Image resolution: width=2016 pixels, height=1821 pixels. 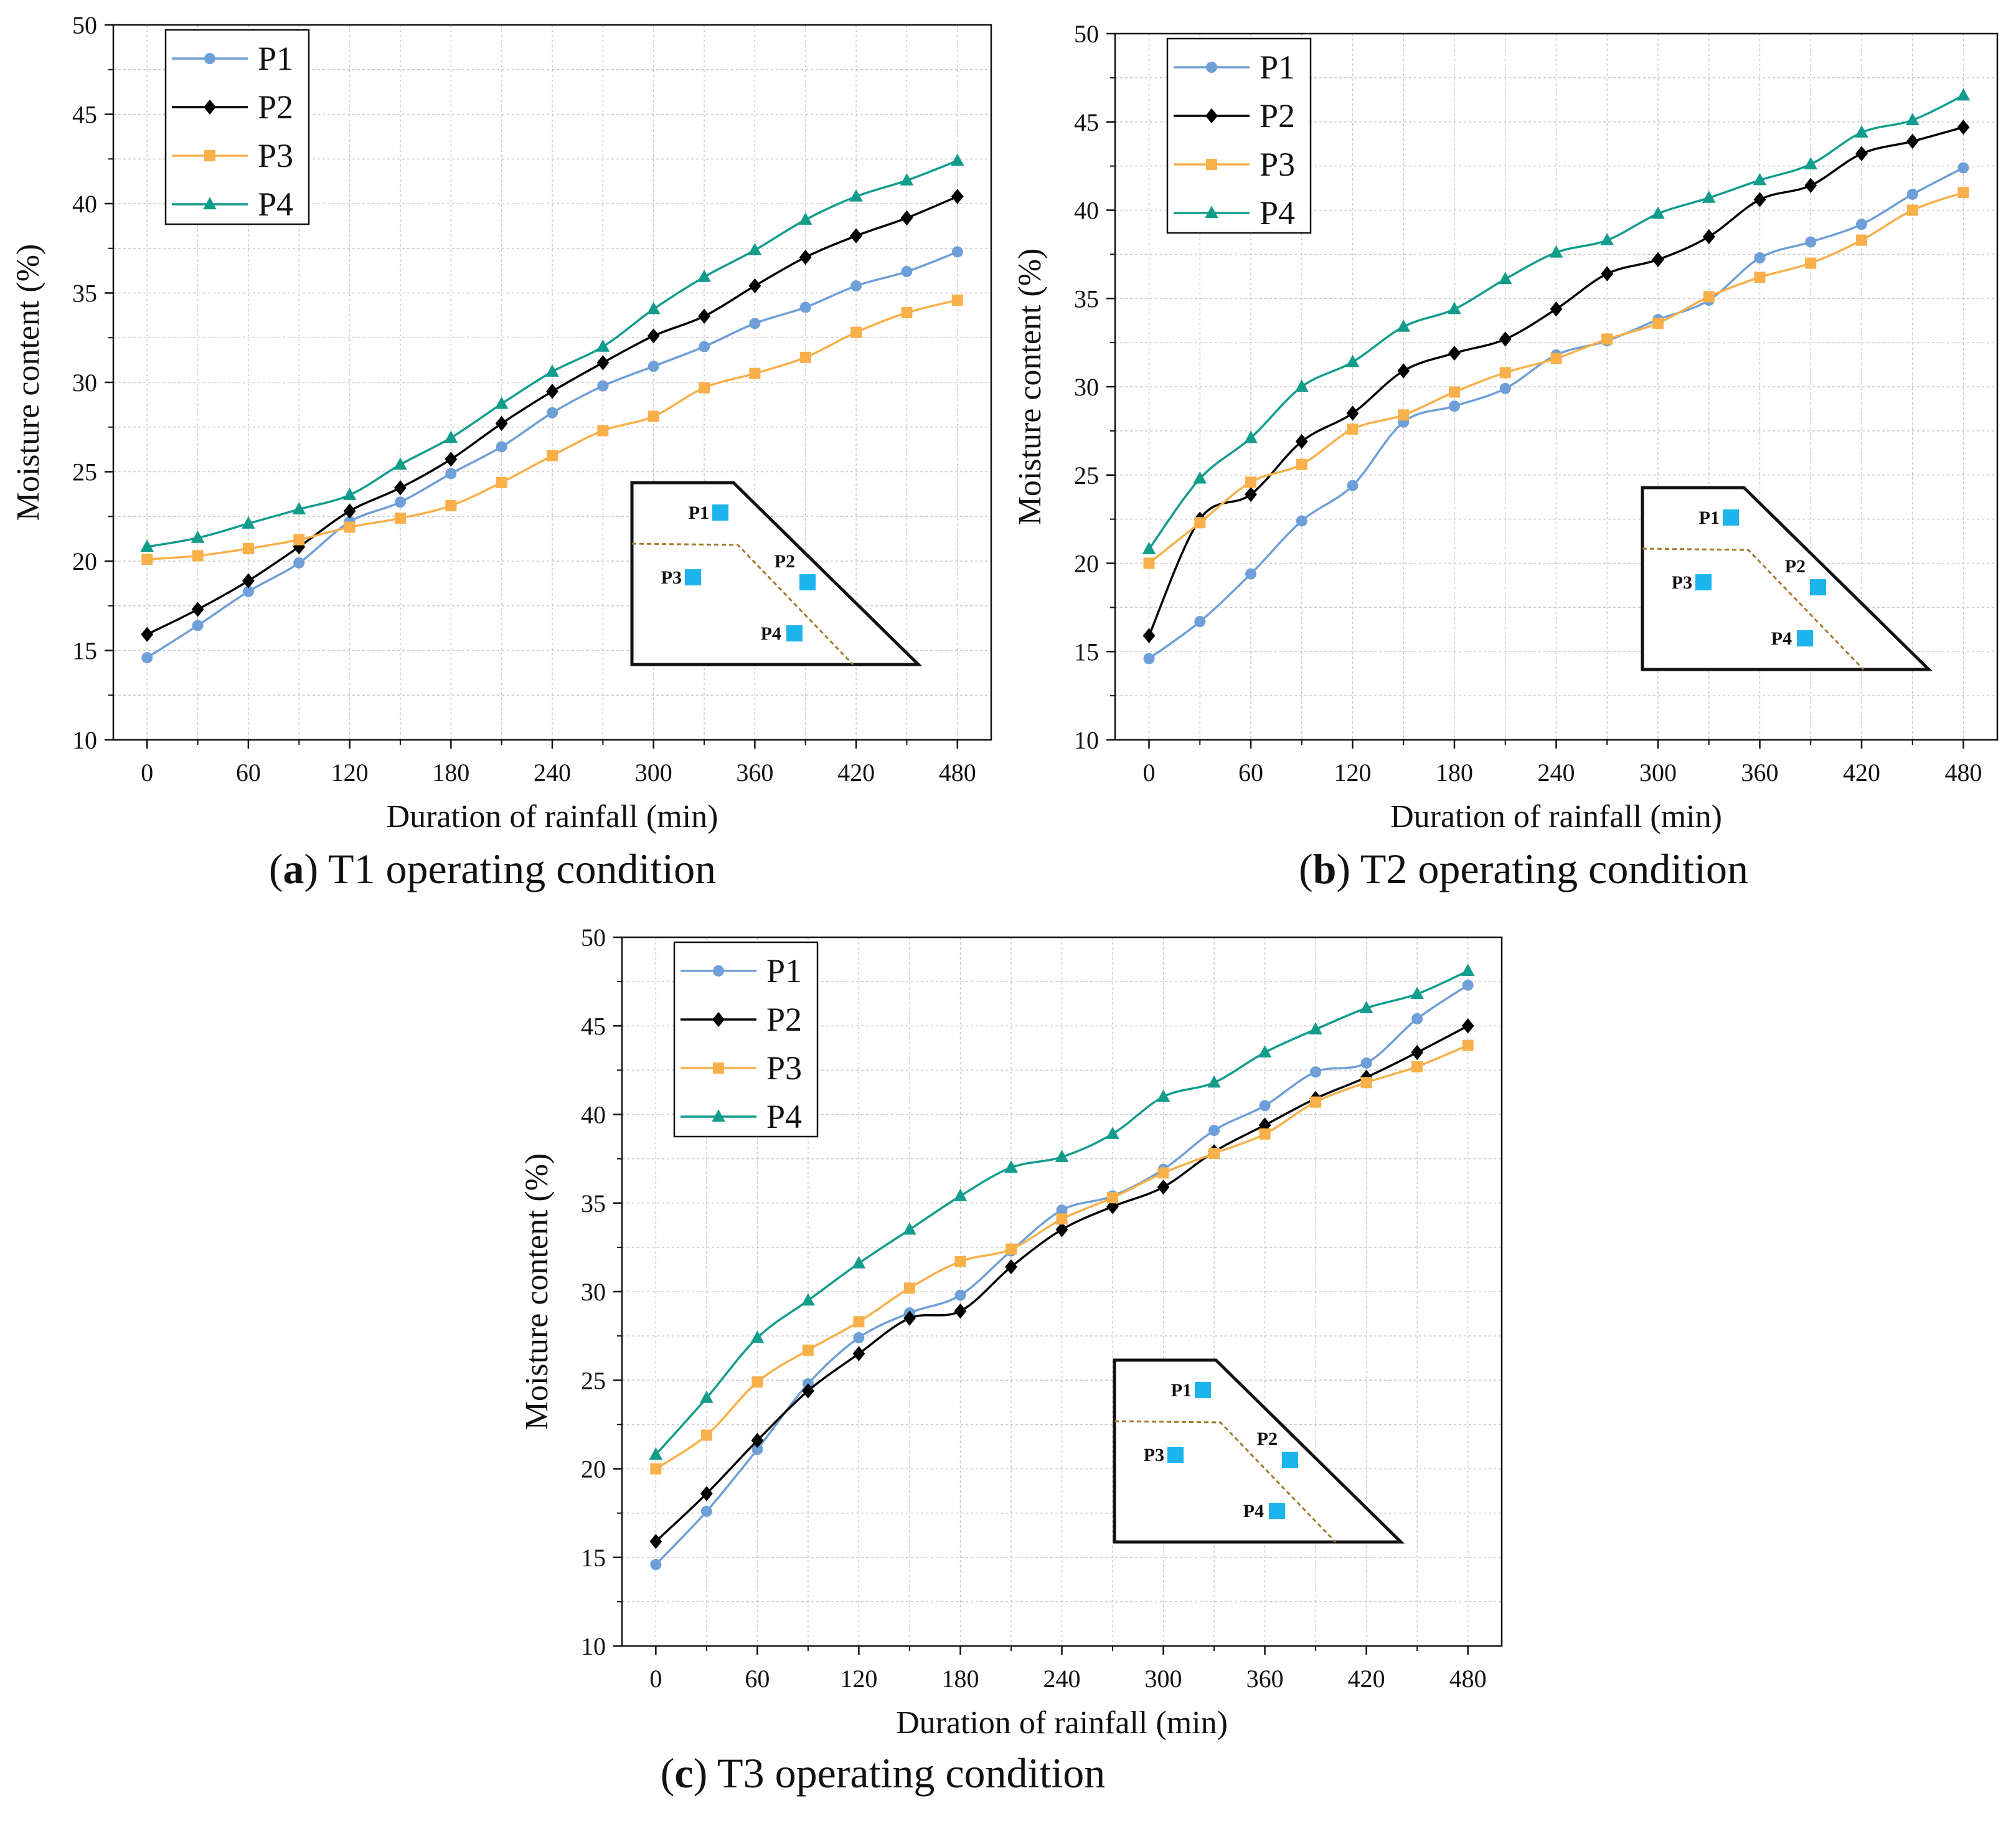 I want to click on caption-text: T3 operating condition, so click(x=906, y=1773).